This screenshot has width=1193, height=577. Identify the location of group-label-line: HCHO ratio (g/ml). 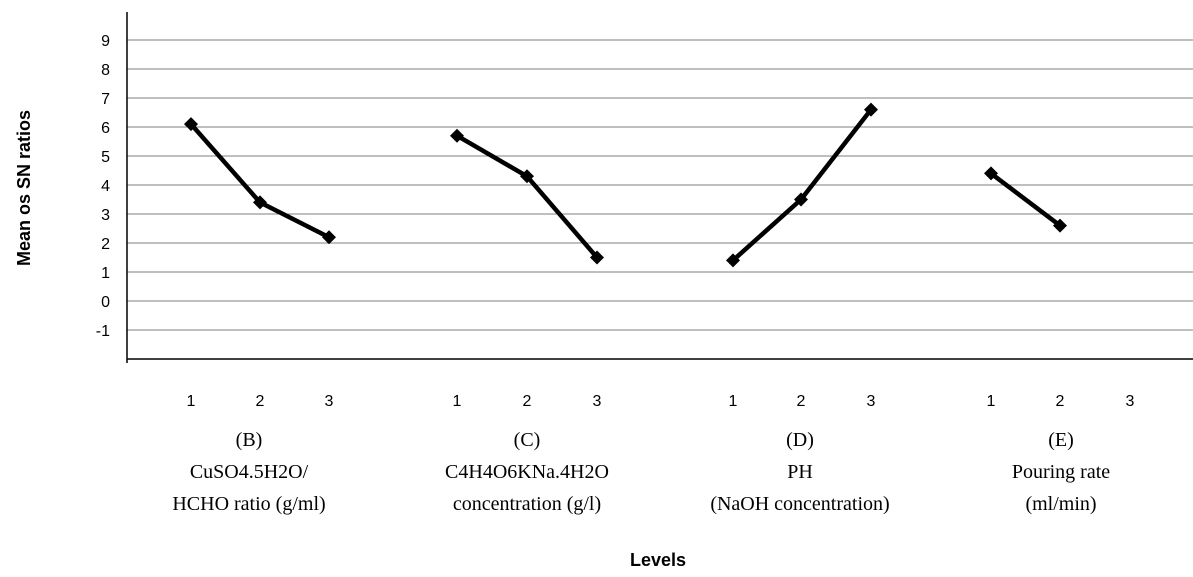
(248, 504).